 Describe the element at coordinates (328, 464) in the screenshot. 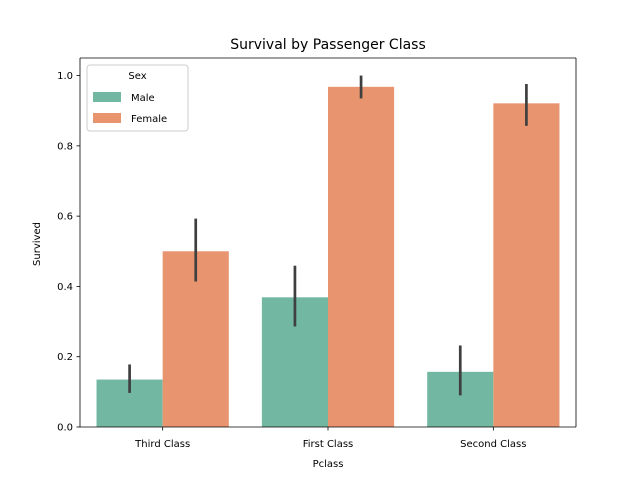

I see `x-axis-label: Pclass` at that location.